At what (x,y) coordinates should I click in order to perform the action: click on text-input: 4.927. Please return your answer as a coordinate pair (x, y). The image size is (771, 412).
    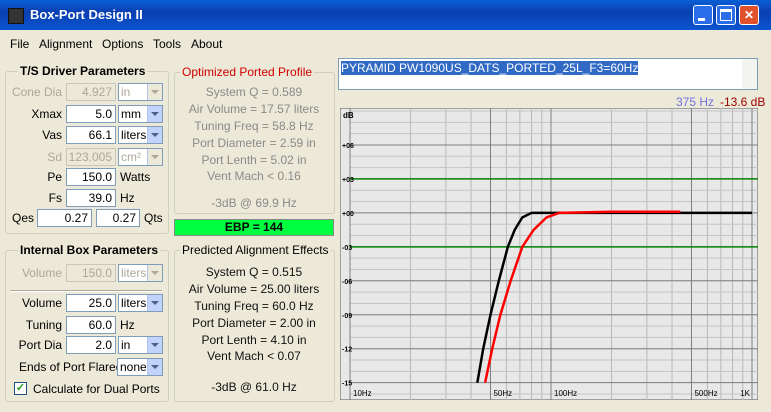
    Looking at the image, I should click on (91, 92).